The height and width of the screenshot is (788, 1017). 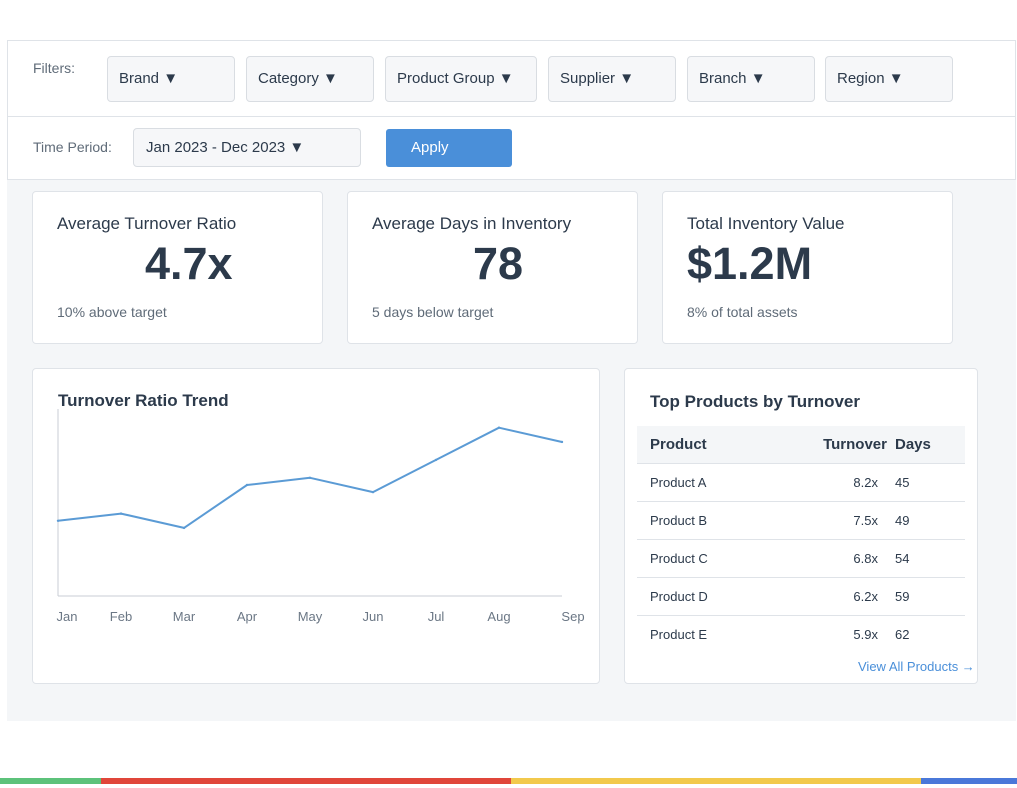 I want to click on x-tick-label: Mar, so click(x=184, y=616).